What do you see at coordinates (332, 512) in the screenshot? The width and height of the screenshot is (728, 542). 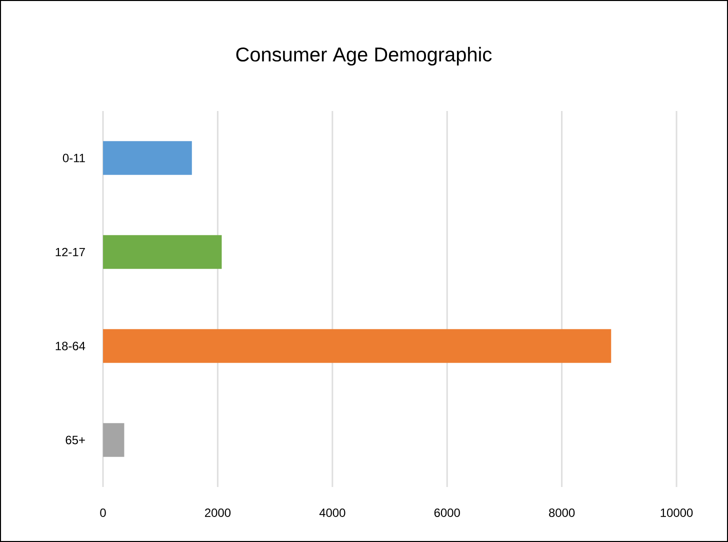 I see `x-tick-label: 4000` at bounding box center [332, 512].